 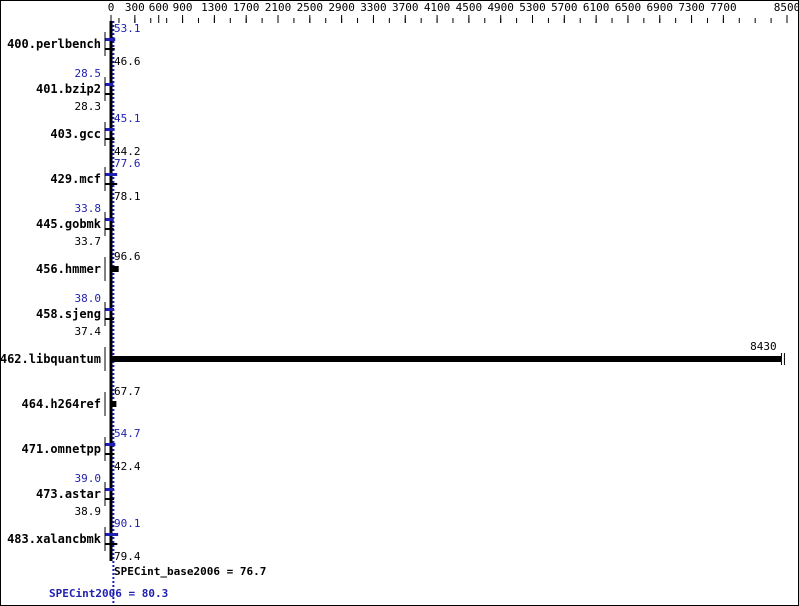 I want to click on peak-value-label: 53.1, so click(x=127, y=28).